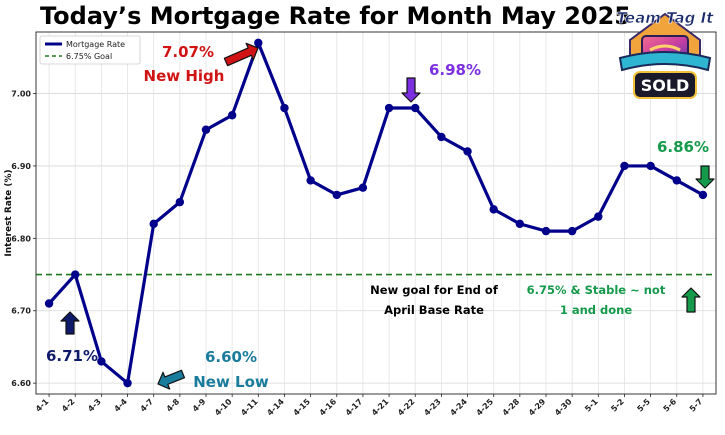 This screenshot has height=435, width=725. I want to click on x-tick-label: 5-6, so click(670, 405).